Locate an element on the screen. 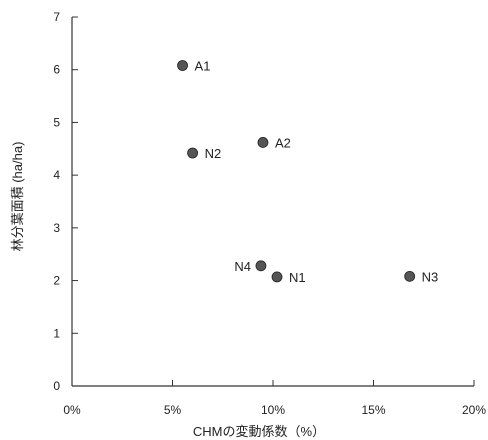  data-point-label: A2 is located at coordinates (283, 142).